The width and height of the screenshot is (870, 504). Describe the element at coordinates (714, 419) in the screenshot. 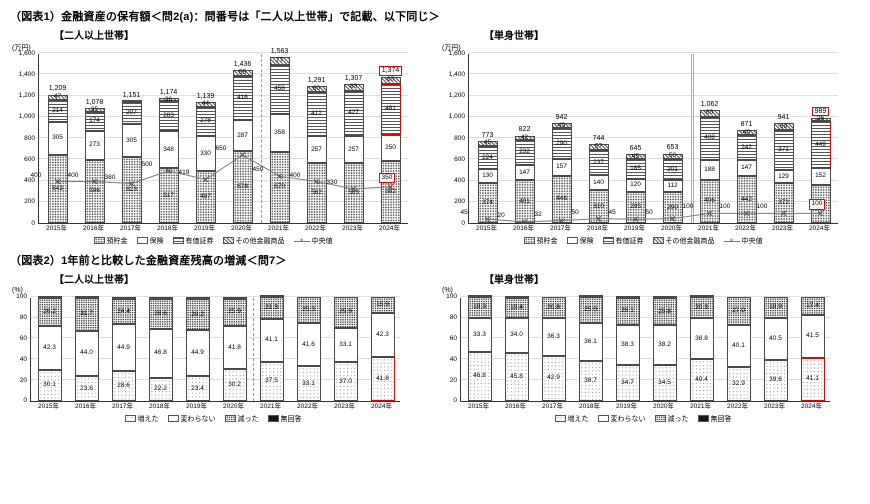

I see `legend-item-noanswer: 無回答` at that location.